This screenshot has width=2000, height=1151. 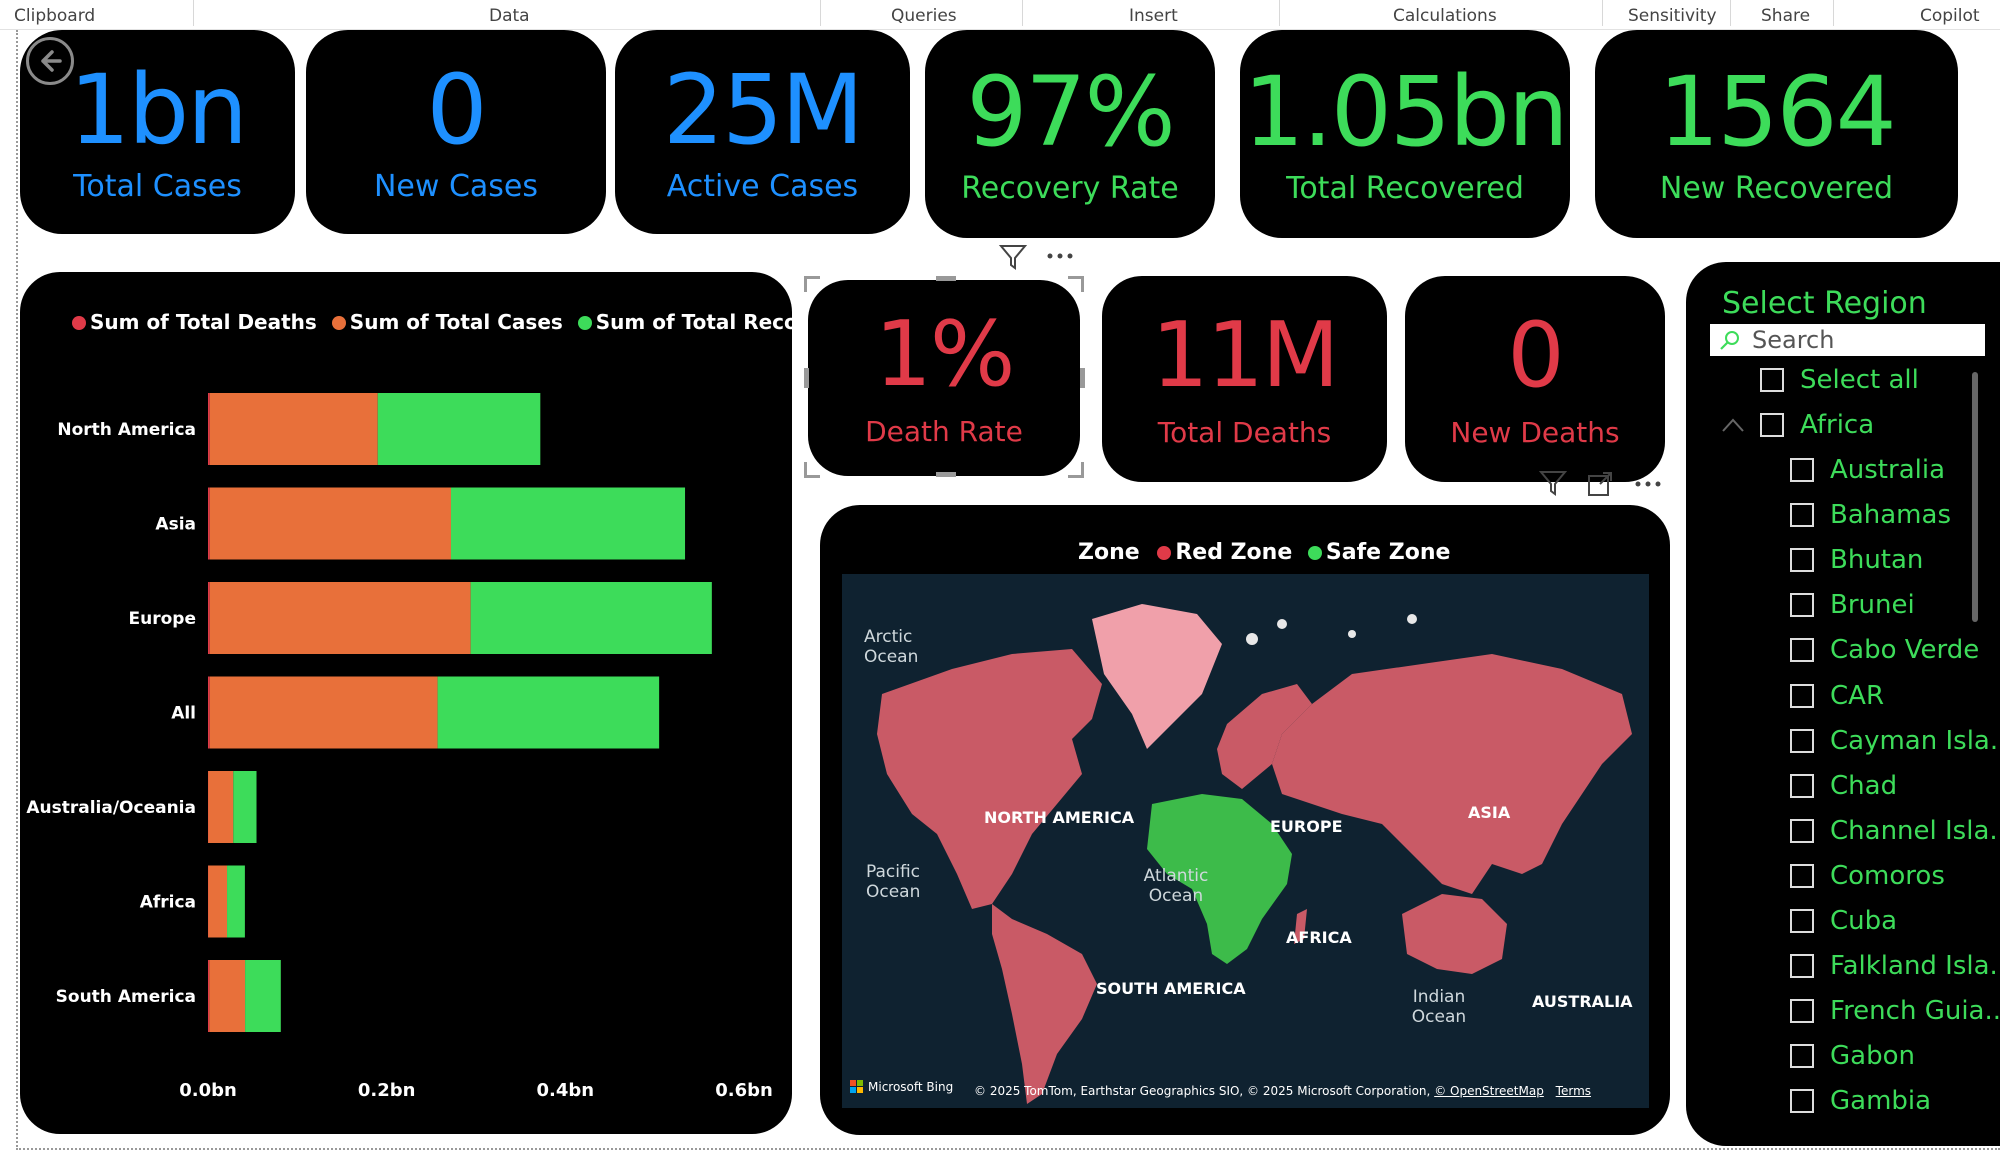 I want to click on chevron-up-icon, so click(x=1733, y=425).